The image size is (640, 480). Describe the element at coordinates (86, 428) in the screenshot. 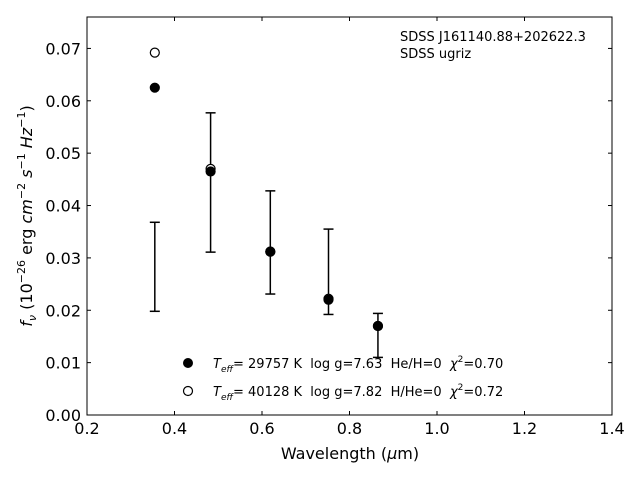

I see `x-tick-label: 0.2` at that location.